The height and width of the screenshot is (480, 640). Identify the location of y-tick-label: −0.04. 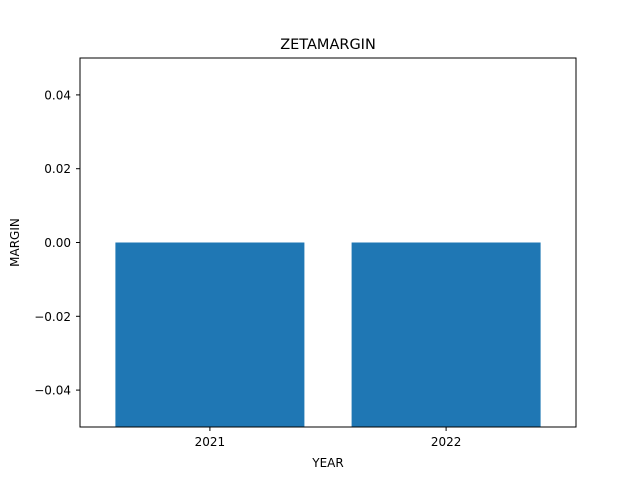
(52, 391).